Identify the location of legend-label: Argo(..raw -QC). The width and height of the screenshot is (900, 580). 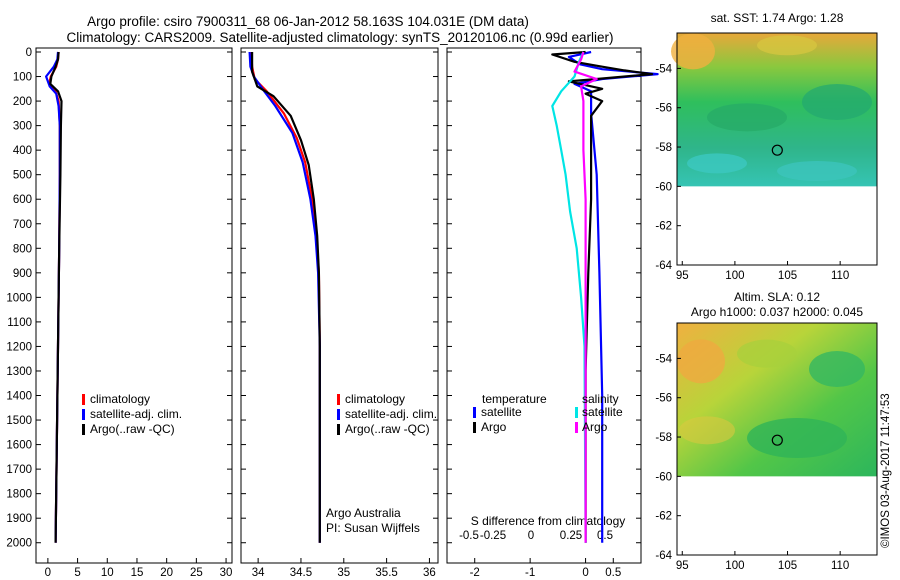
(387, 429).